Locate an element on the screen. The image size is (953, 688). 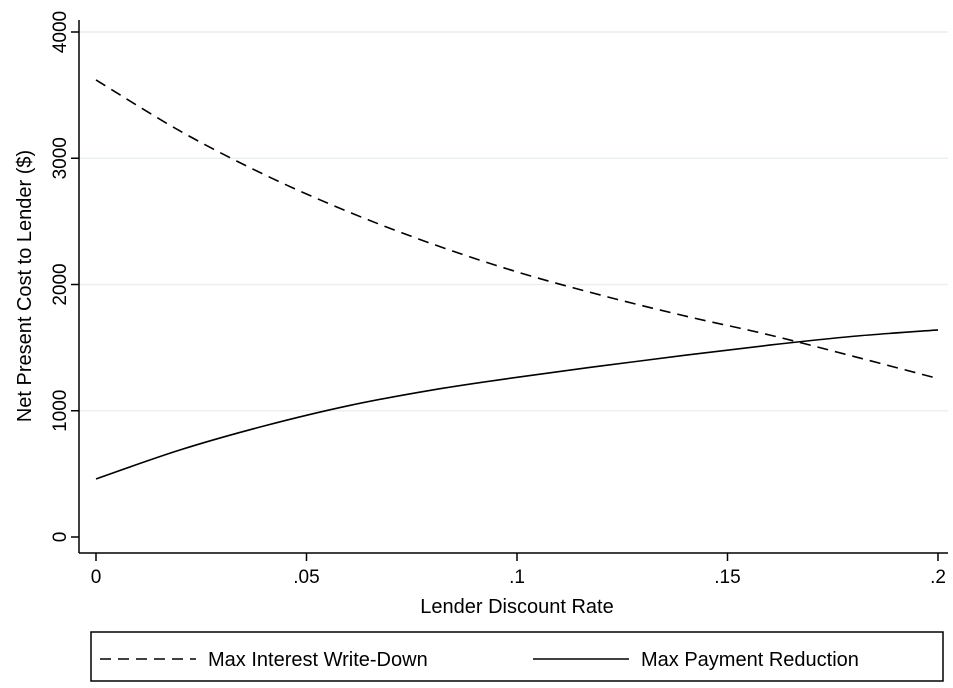
y-tick-label-4000: 4000 is located at coordinates (60, 32).